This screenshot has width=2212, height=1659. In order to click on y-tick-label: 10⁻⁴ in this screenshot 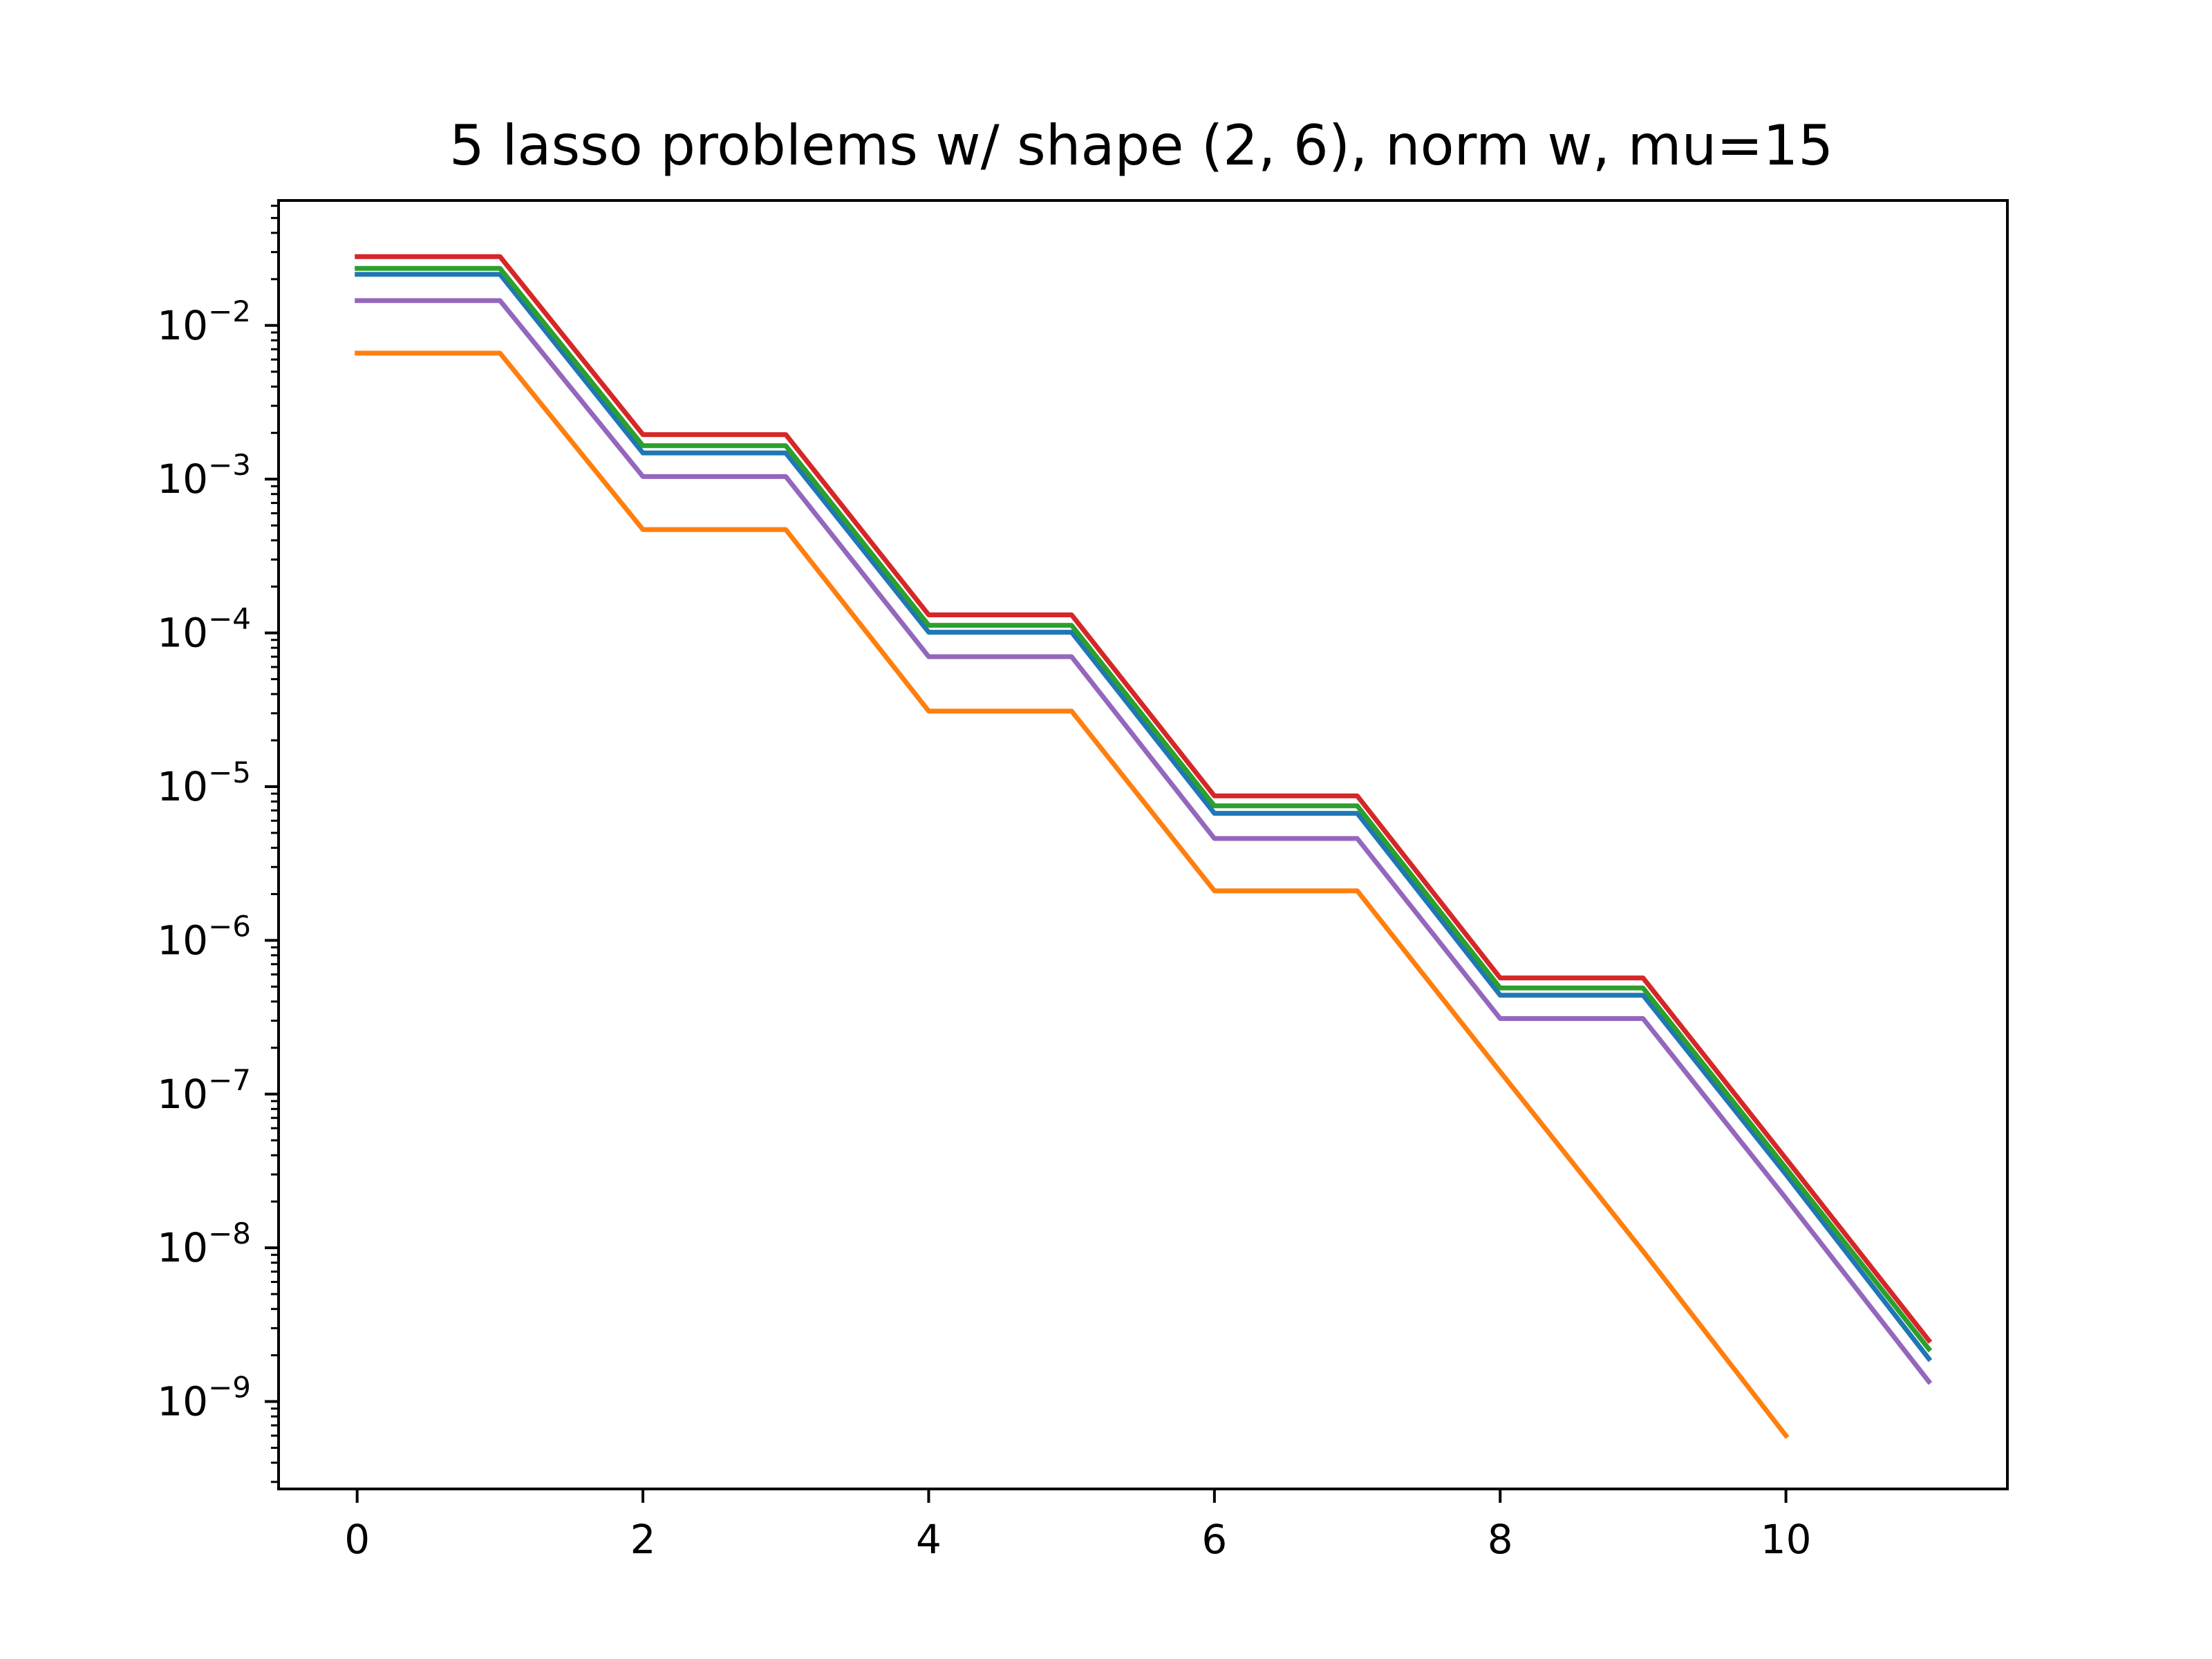, I will do `click(204, 629)`.